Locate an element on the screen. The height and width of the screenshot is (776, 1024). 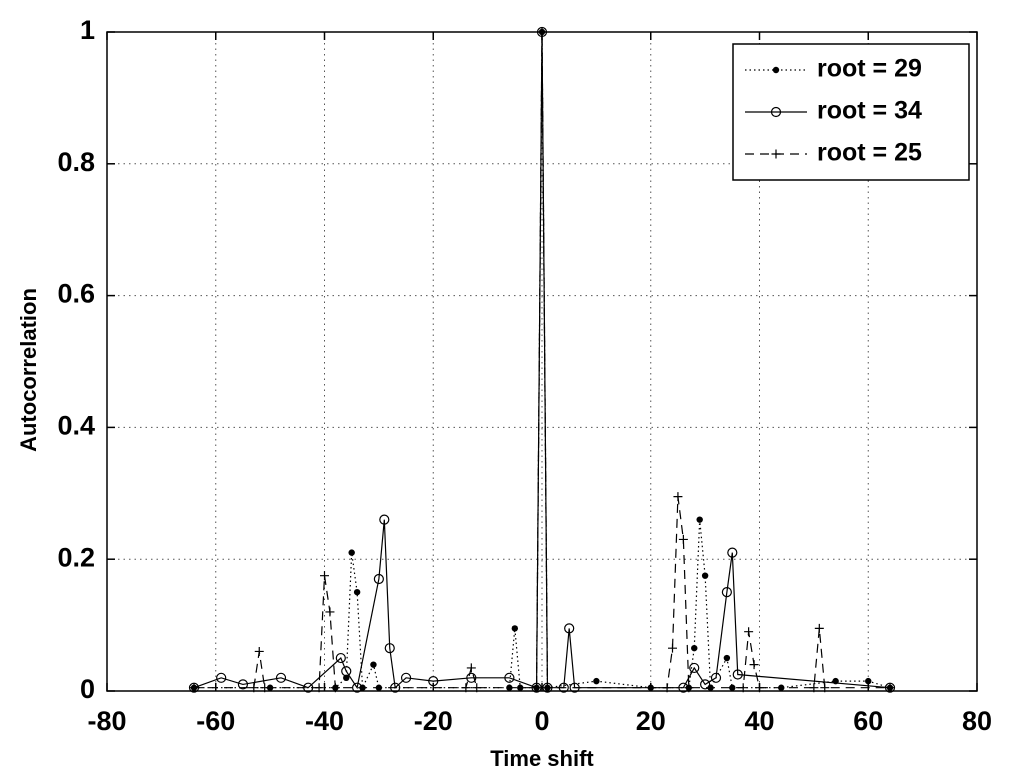
x-tick-label: -40 is located at coordinates (324, 721).